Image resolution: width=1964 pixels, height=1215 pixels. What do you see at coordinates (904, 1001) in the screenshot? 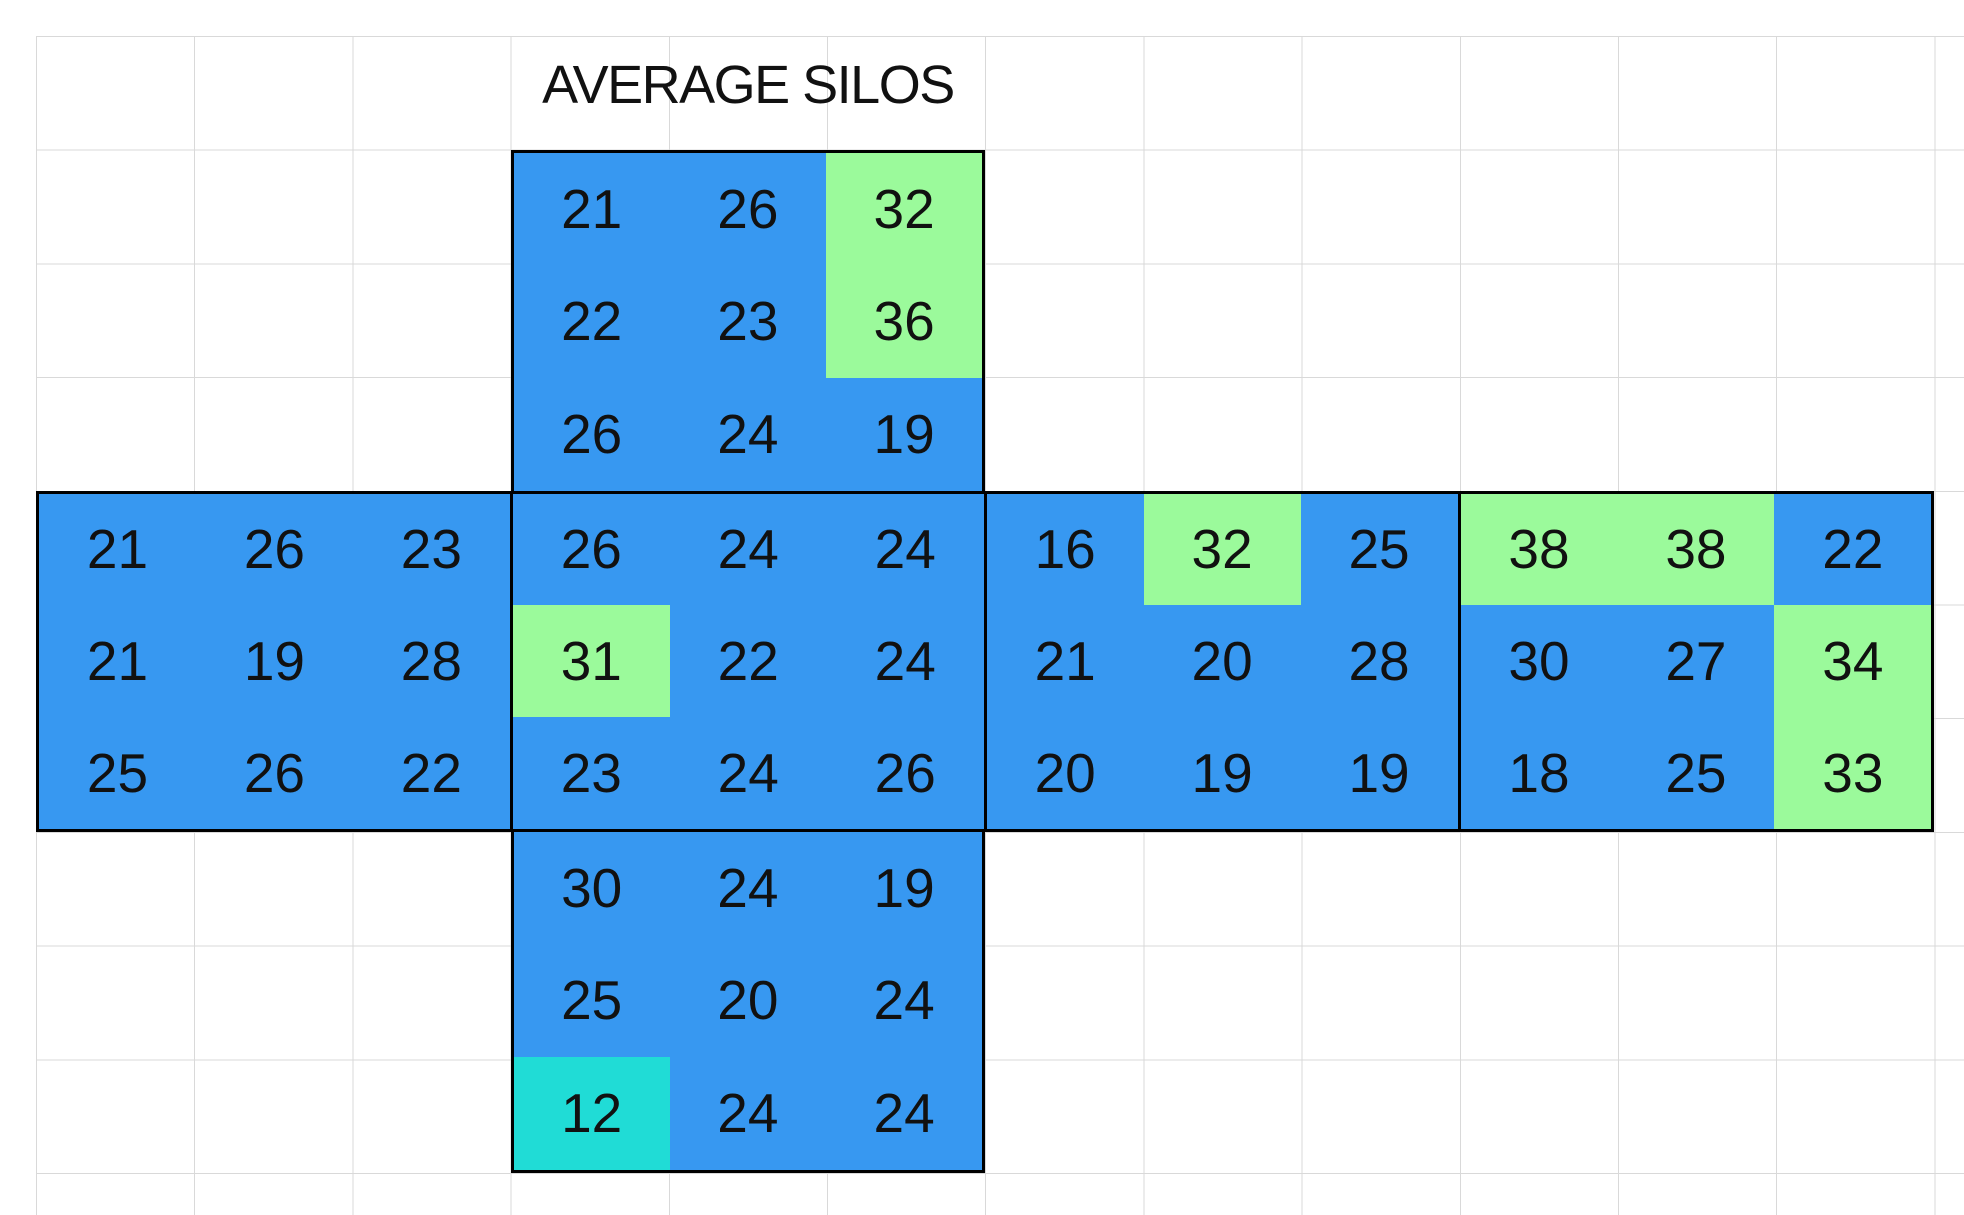
I see `cell-bottom-r2c3: 24` at bounding box center [904, 1001].